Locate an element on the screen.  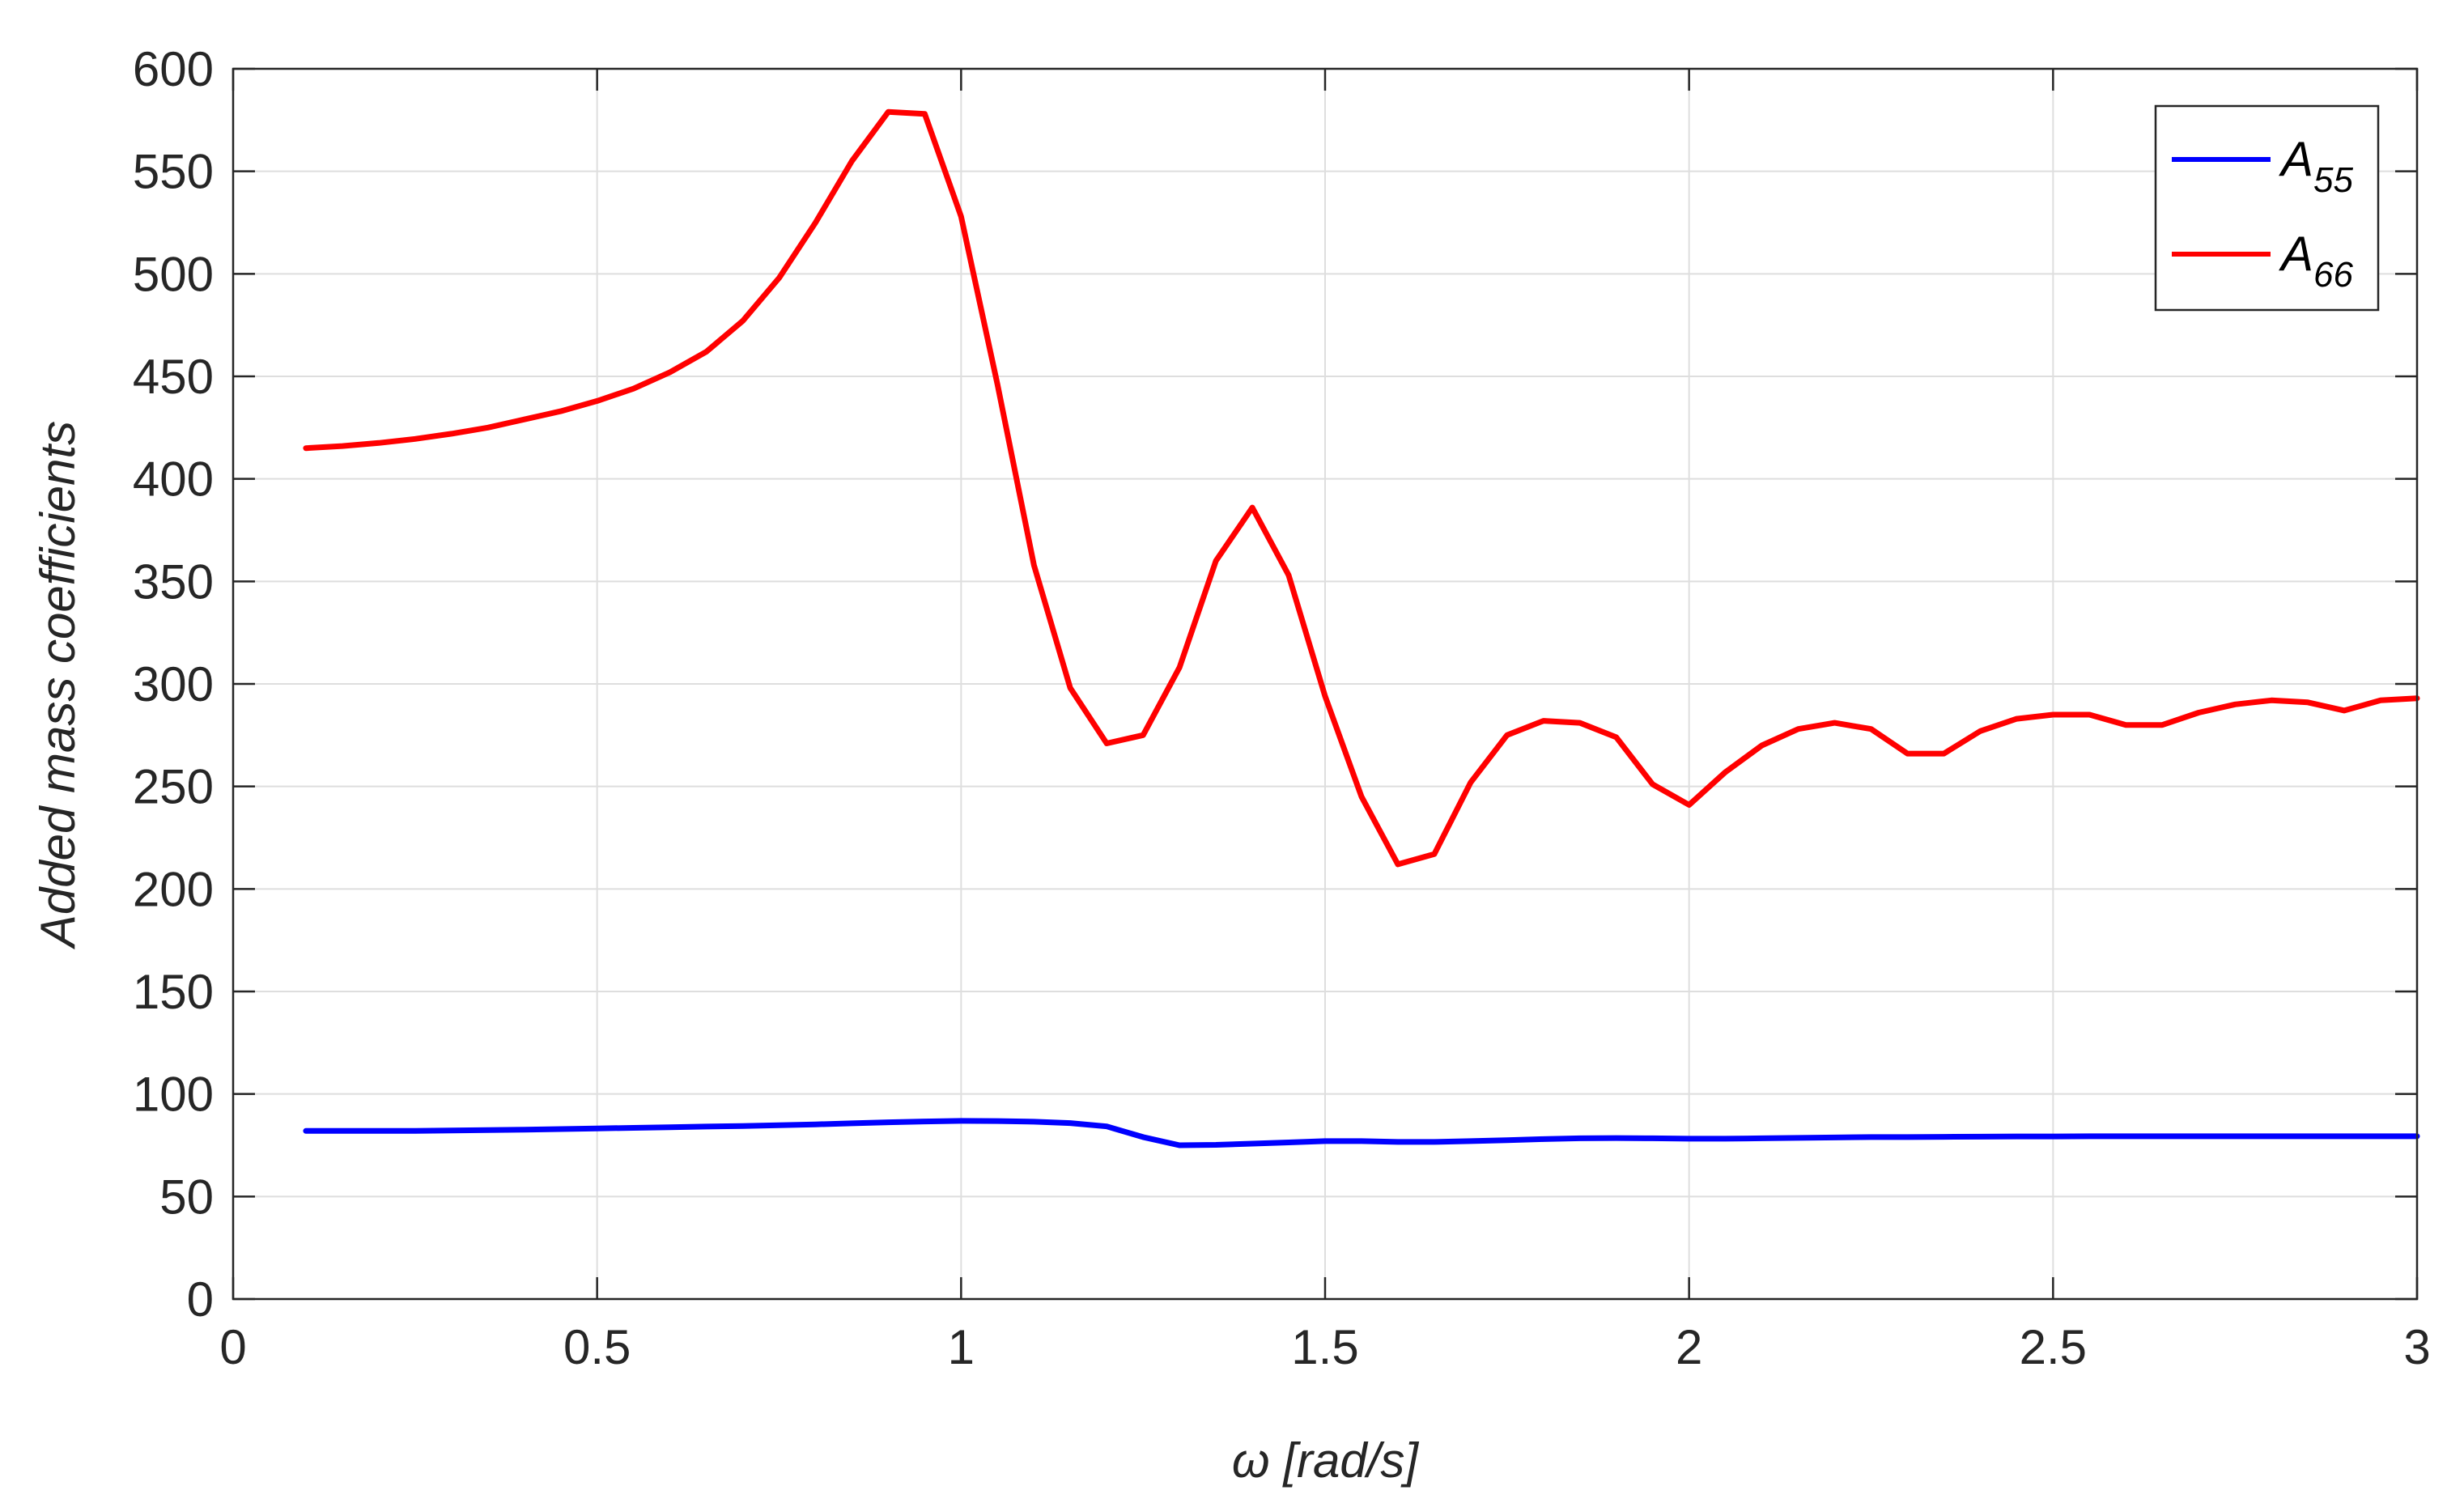
legend-label-a66: A66 is located at coordinates (2317, 261).